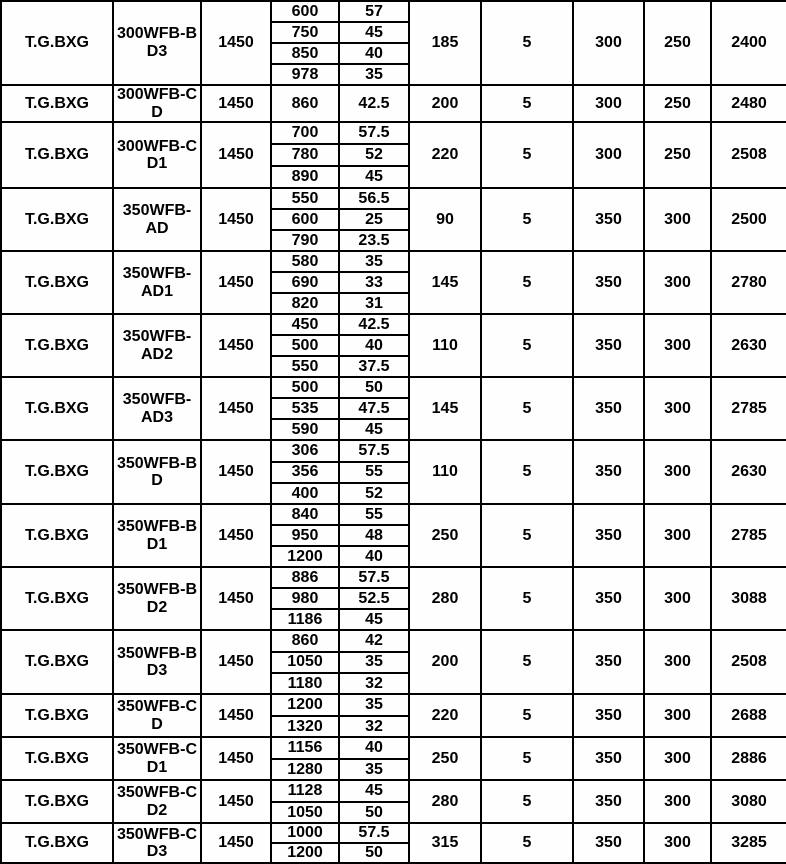  I want to click on head-cell: 23.5, so click(374, 241).